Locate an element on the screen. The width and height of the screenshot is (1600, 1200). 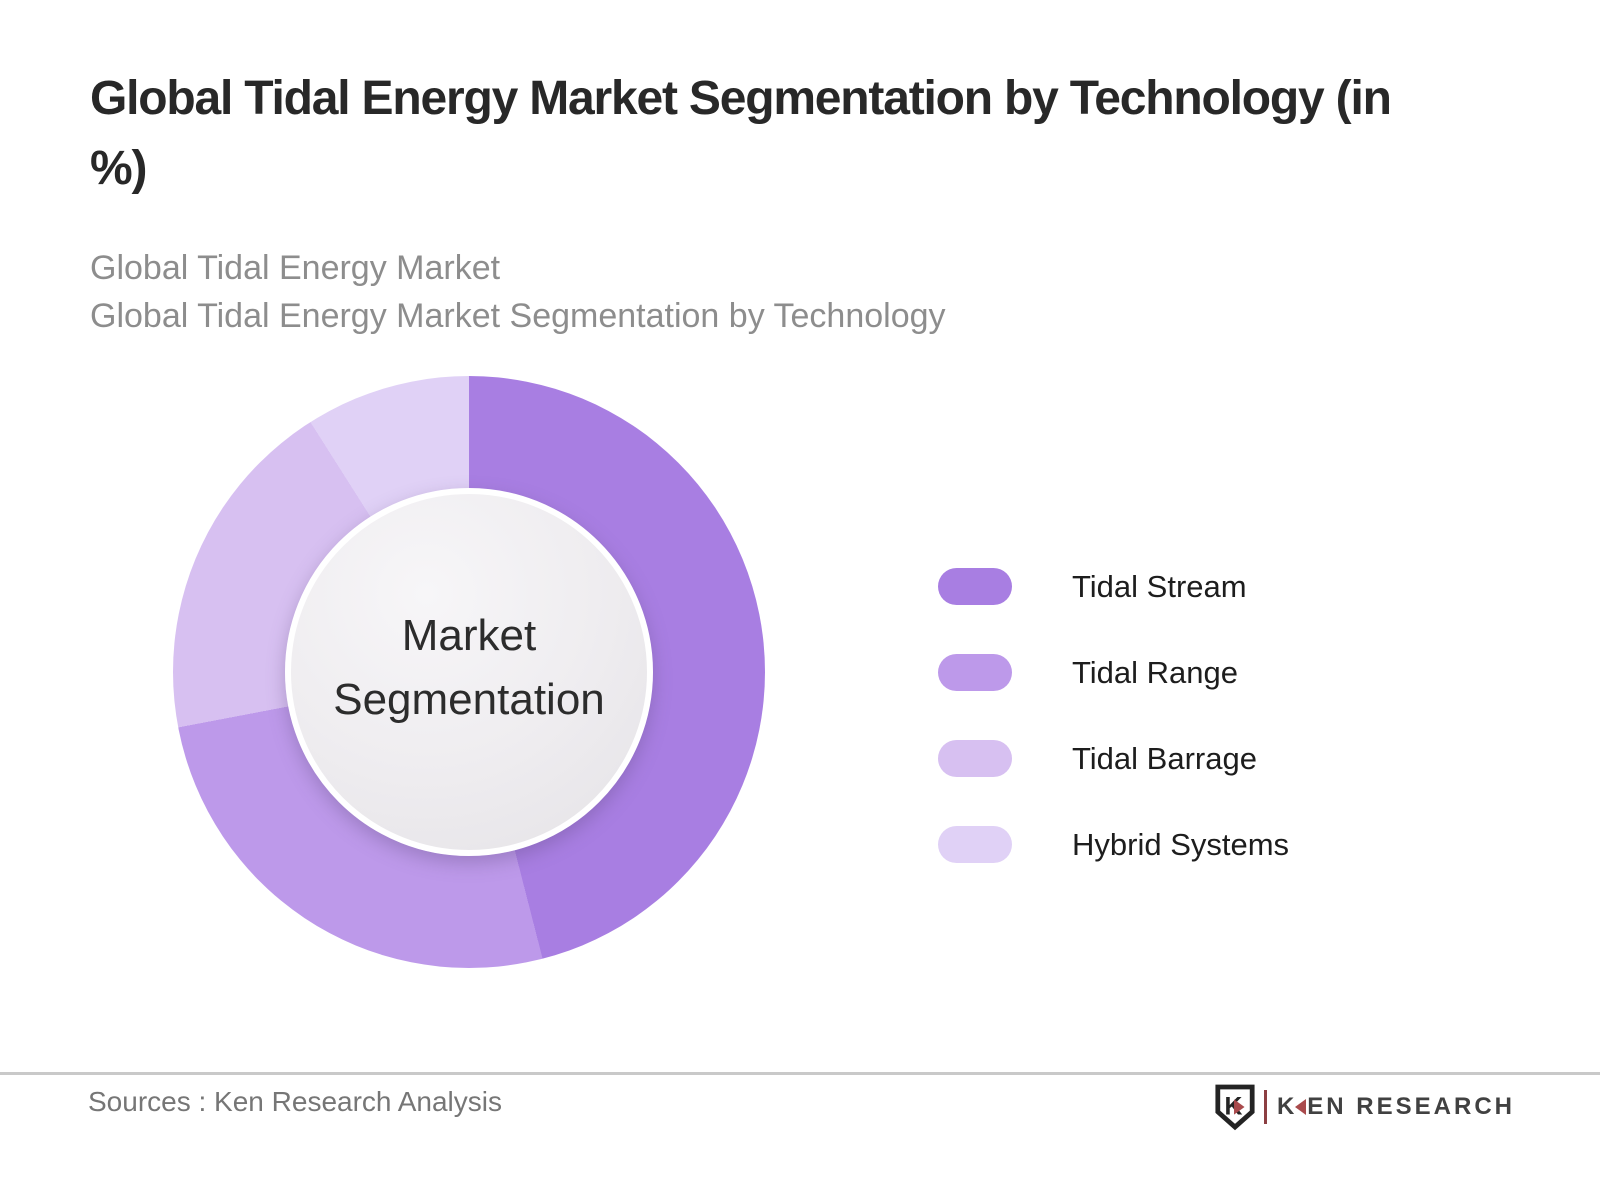
red-triangle-icon is located at coordinates (1301, 1107).